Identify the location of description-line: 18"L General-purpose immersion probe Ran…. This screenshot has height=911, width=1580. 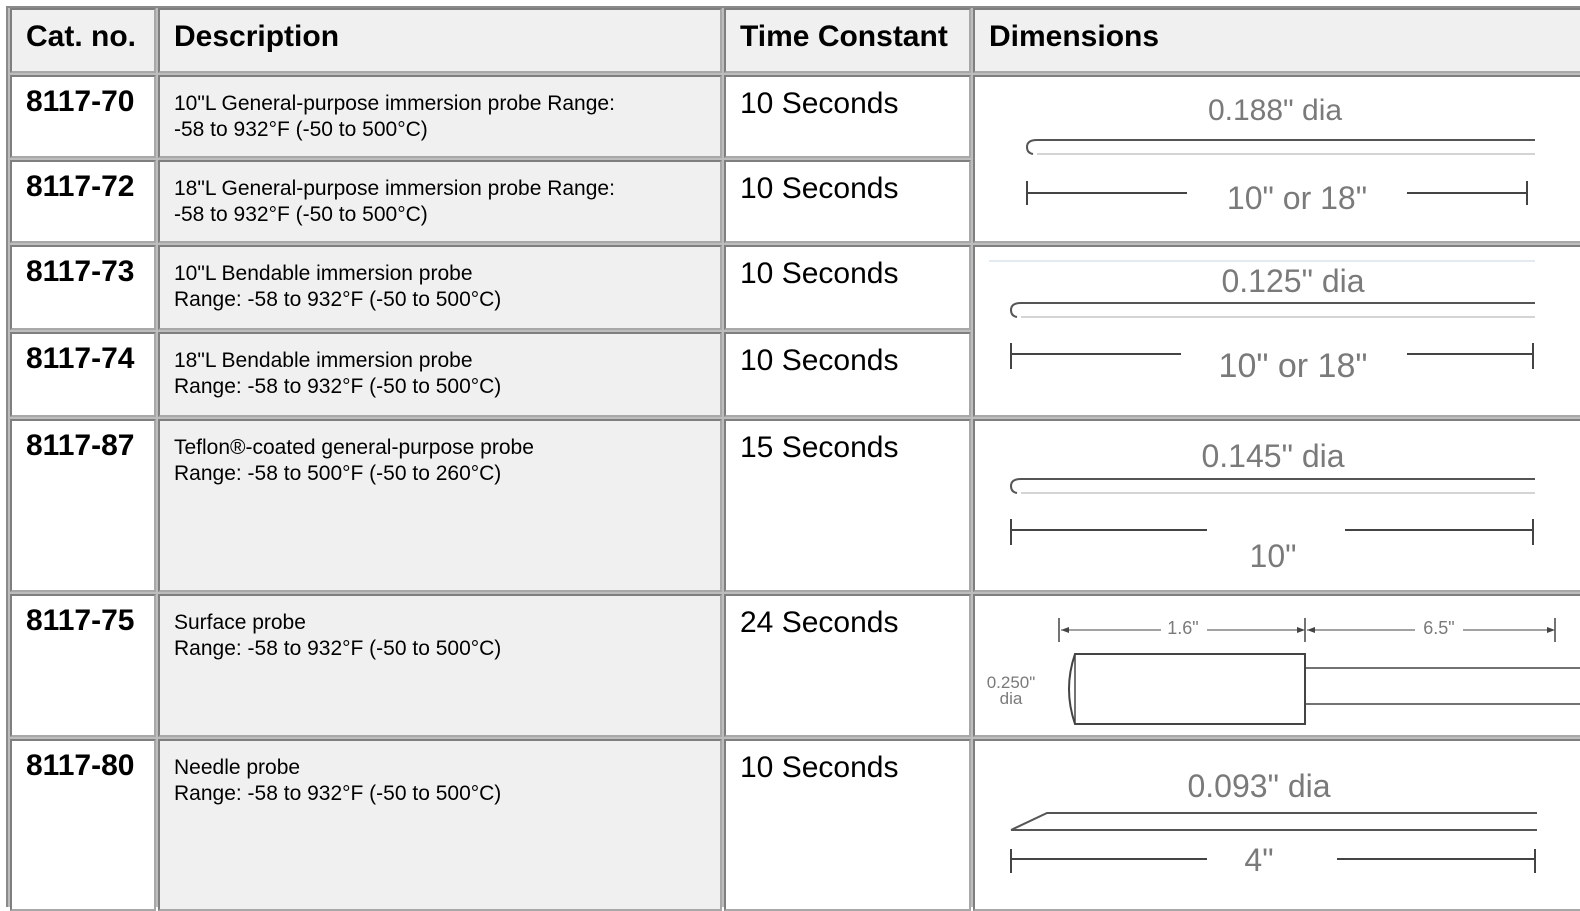
(394, 188).